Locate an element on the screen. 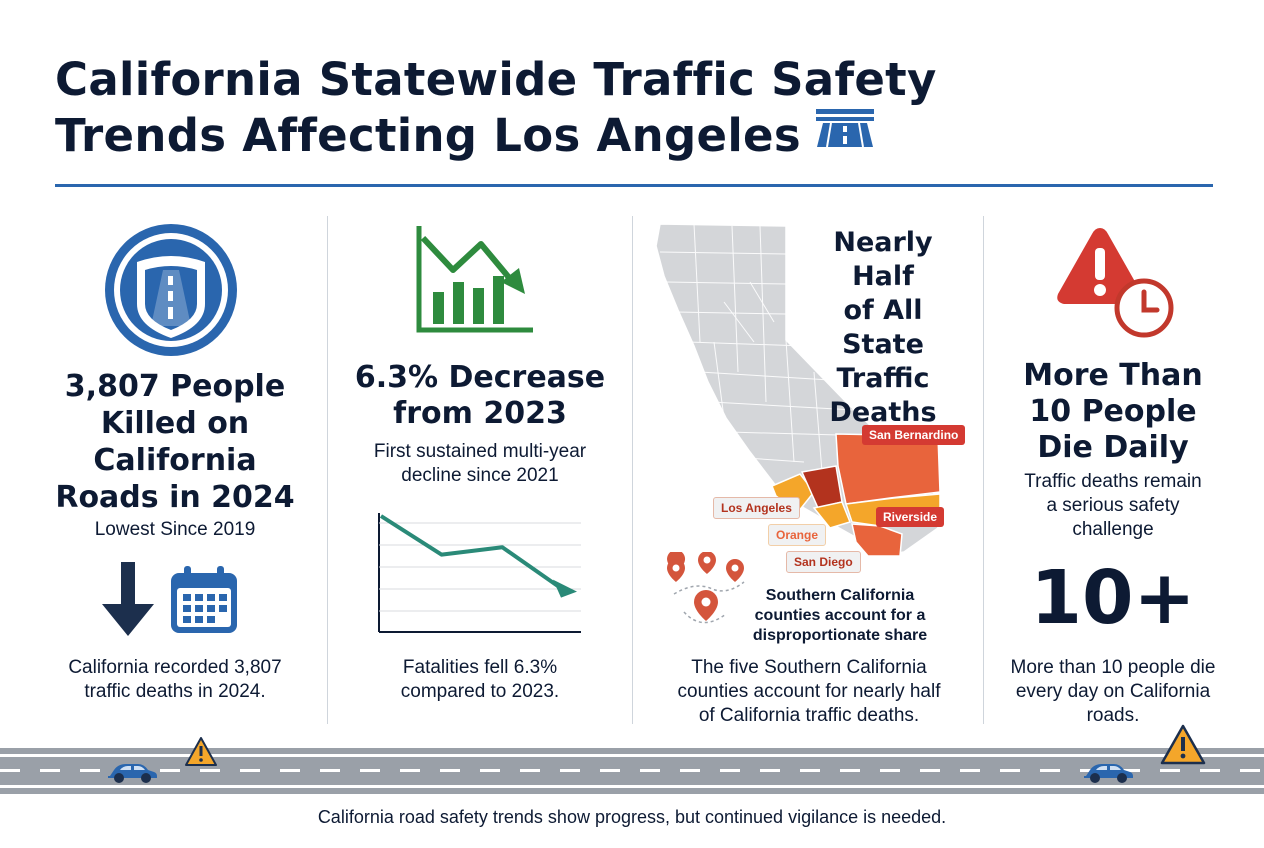 Image resolution: width=1264 pixels, height=848 pixels. road-center-dash is located at coordinates (632, 770).